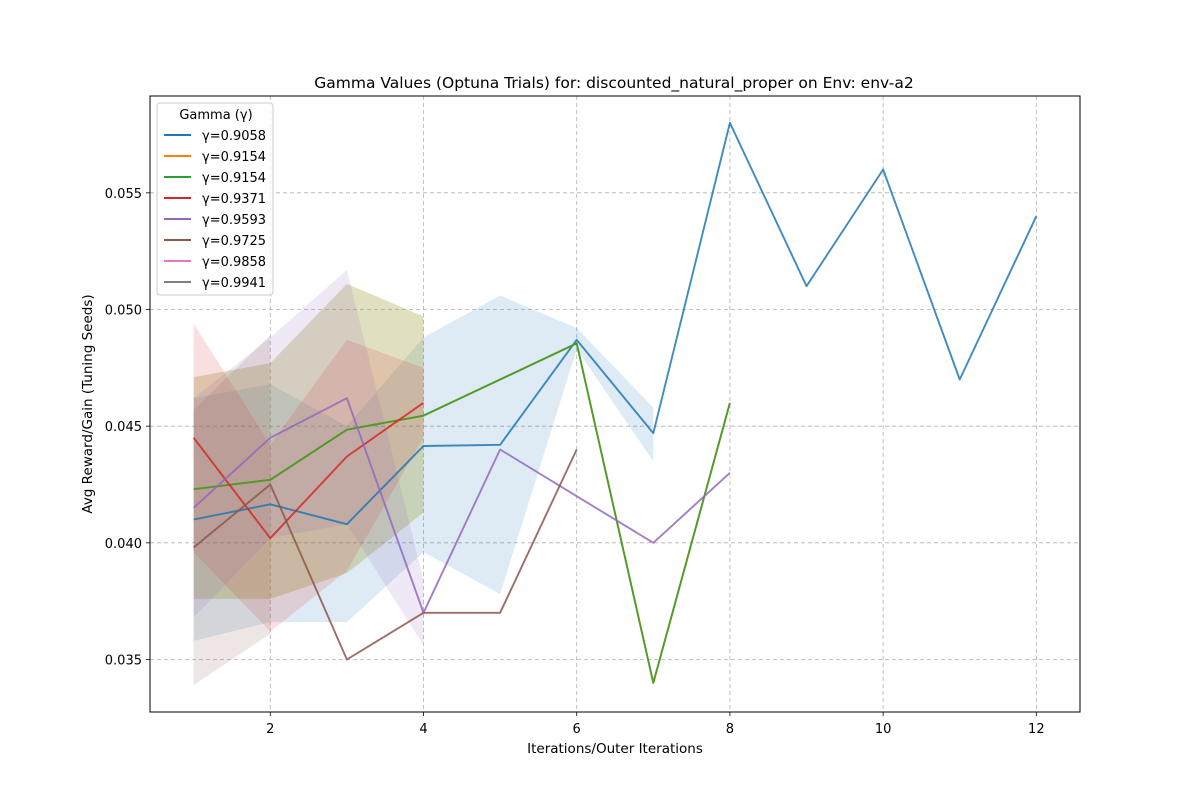 The width and height of the screenshot is (1200, 804). Describe the element at coordinates (234, 241) in the screenshot. I see `legend-label: γ=0.9725` at that location.